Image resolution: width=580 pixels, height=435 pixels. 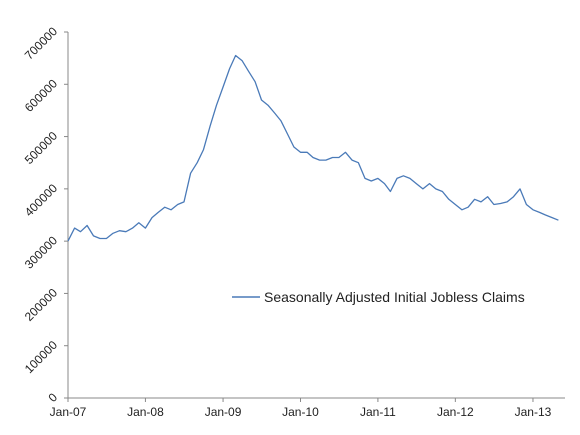 What do you see at coordinates (145, 412) in the screenshot?
I see `x-tick-label: Jan-08` at bounding box center [145, 412].